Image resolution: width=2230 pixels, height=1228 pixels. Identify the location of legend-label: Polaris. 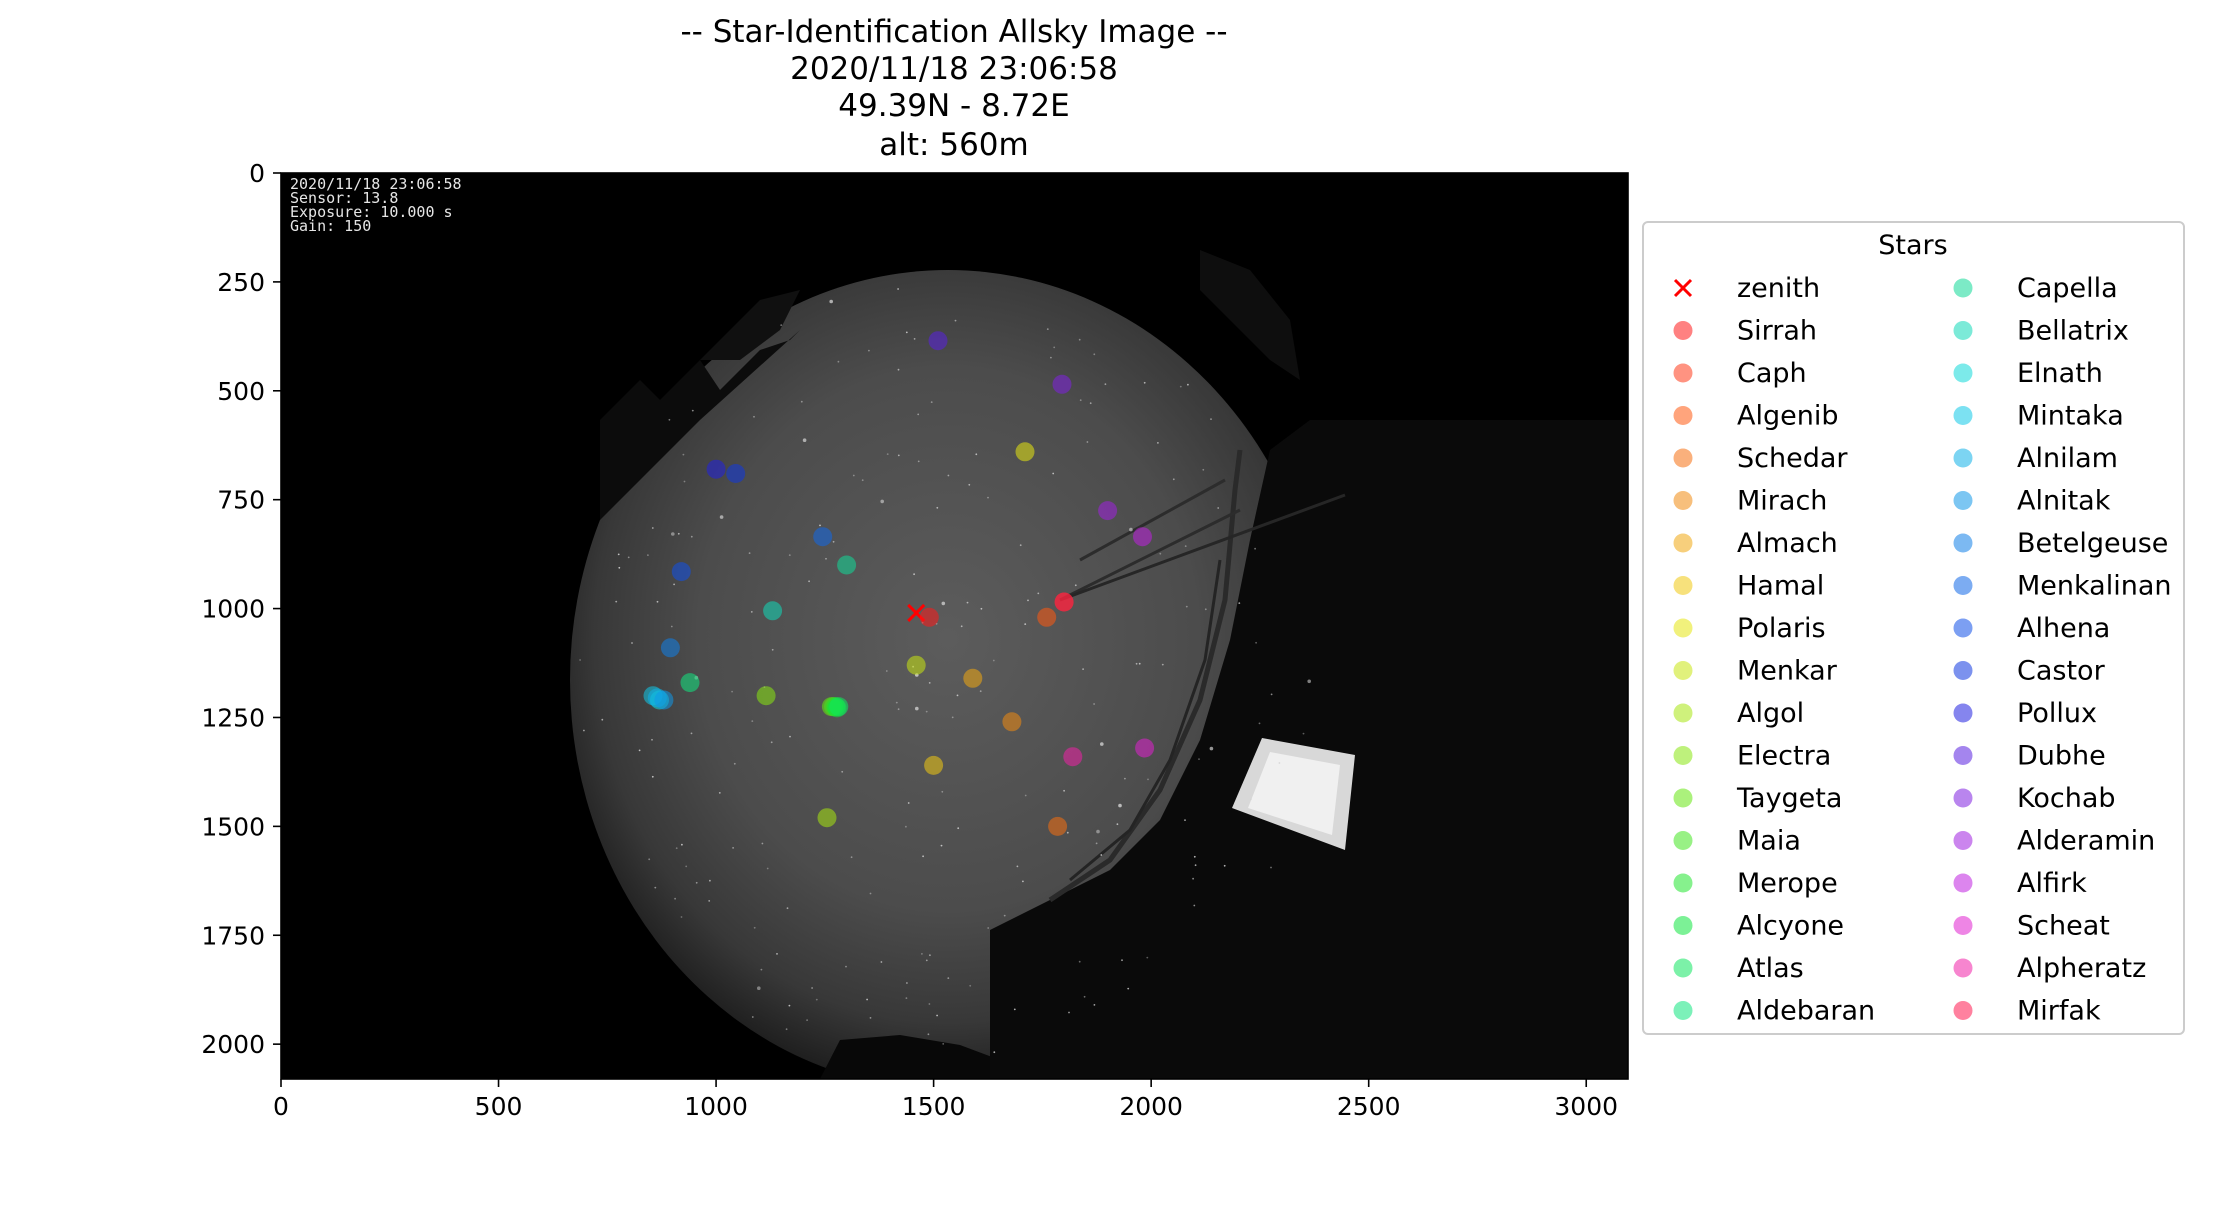
(1781, 628).